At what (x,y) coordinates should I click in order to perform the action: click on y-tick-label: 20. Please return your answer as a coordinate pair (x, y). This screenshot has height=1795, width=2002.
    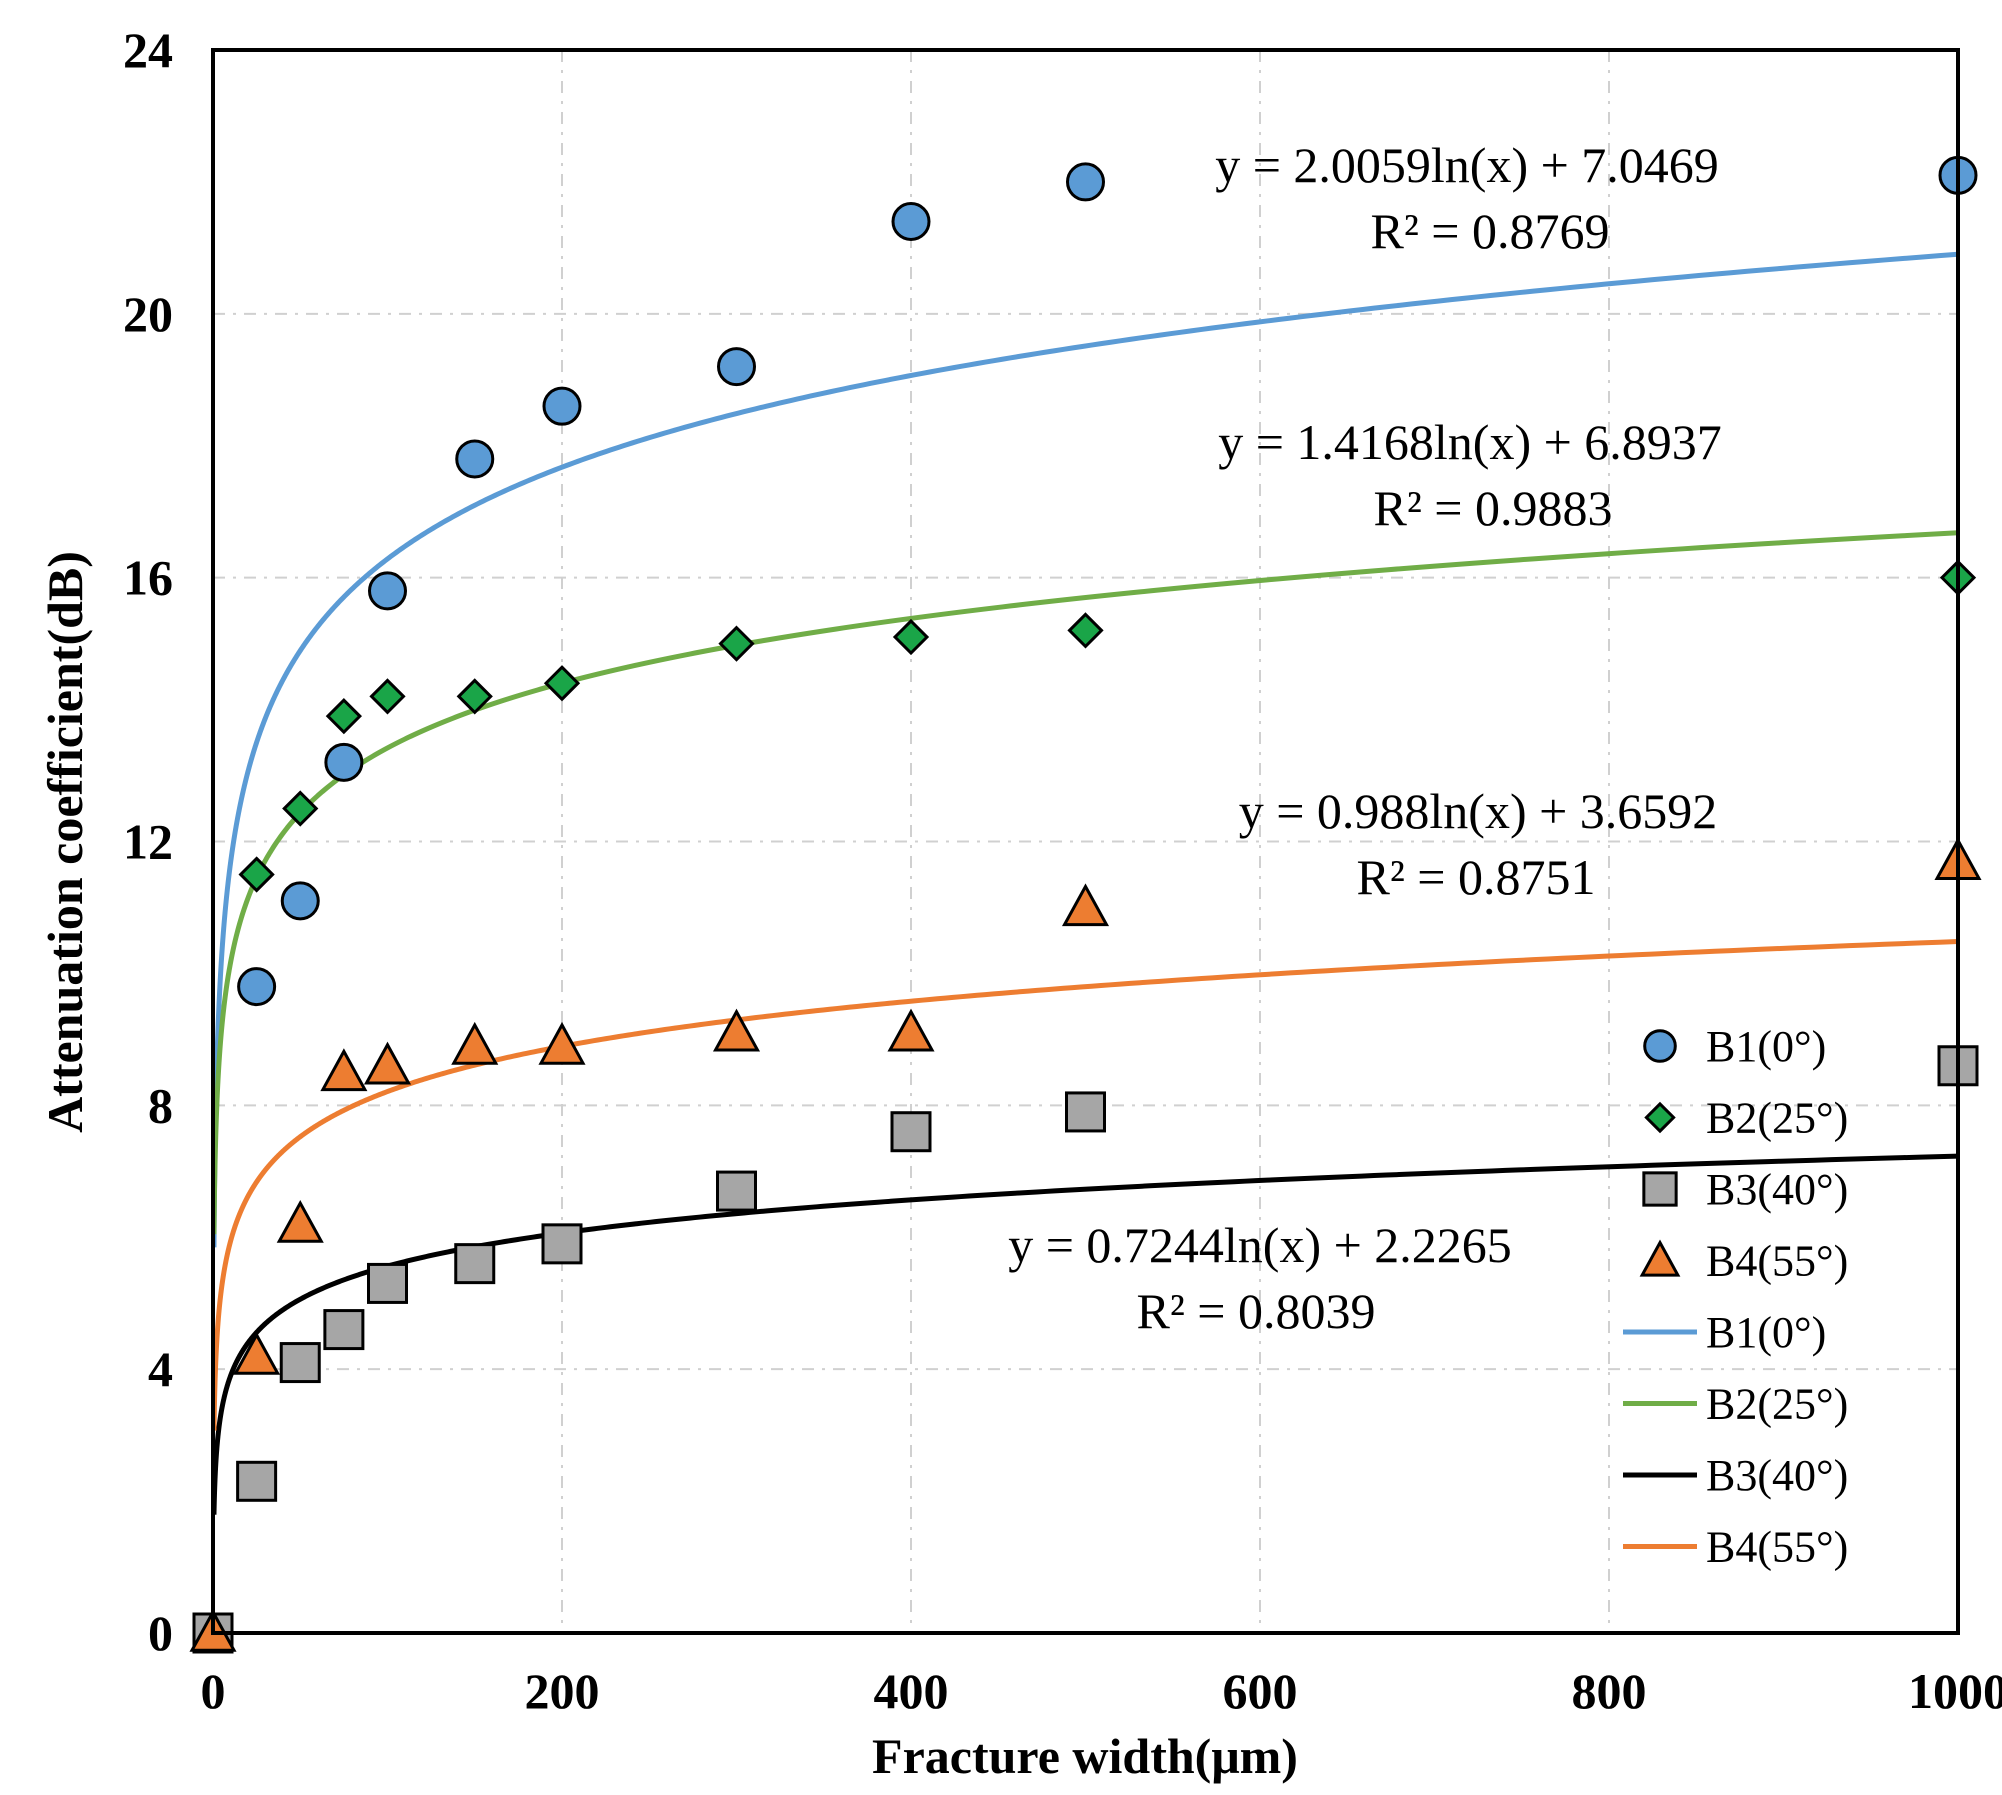
    Looking at the image, I should click on (148, 314).